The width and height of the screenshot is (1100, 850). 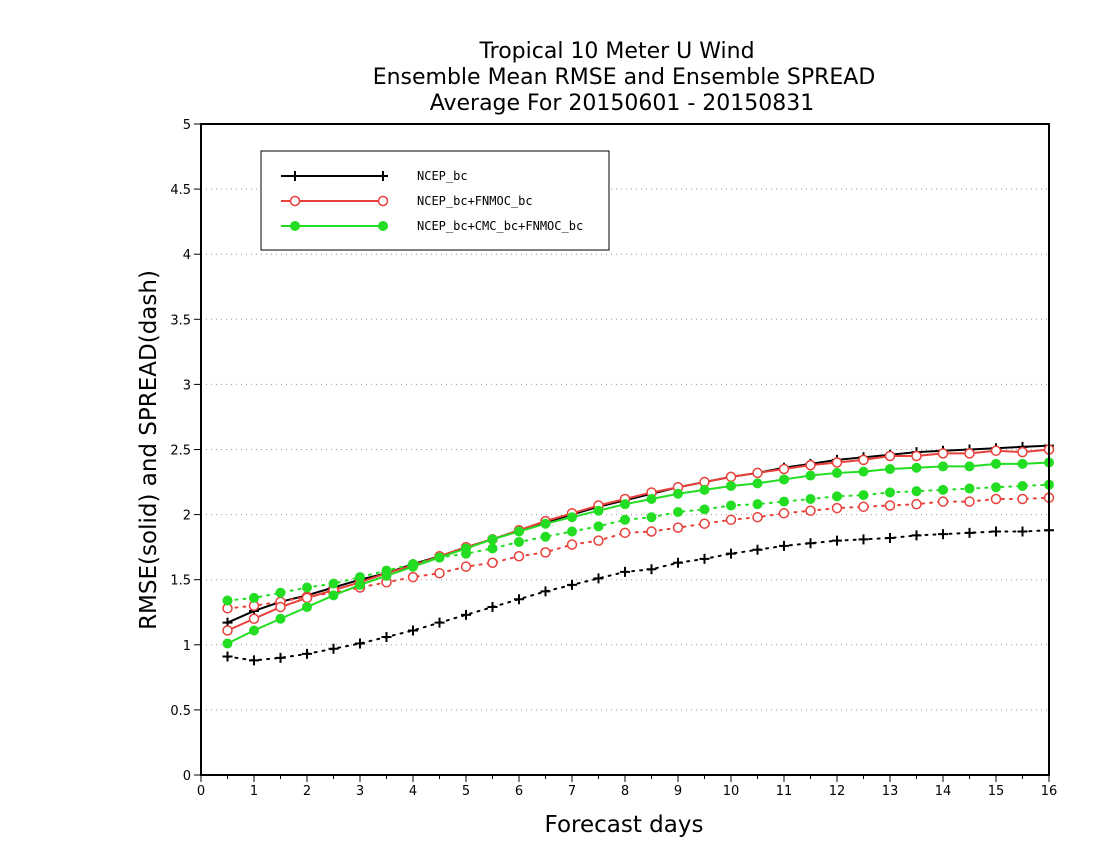 I want to click on x-axis-label: Forecast days, so click(x=624, y=825).